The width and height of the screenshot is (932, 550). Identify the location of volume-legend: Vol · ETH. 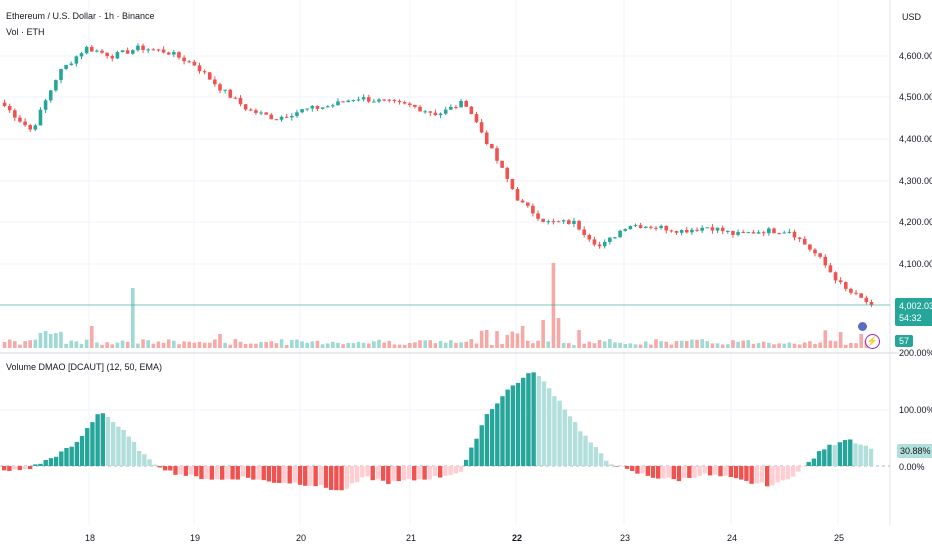
(25, 32).